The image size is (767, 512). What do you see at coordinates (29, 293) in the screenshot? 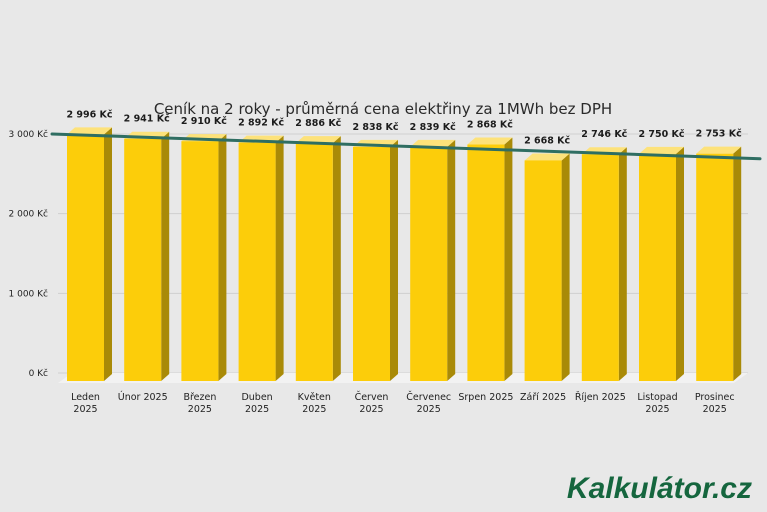
I see `y-tick-label: 1 000 Kč` at bounding box center [29, 293].